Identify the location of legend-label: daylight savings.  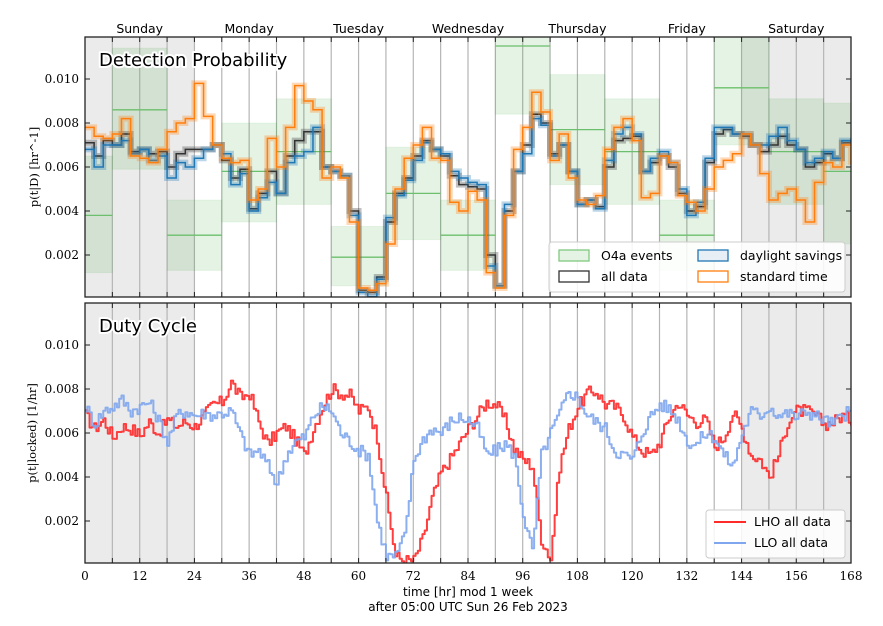
(791, 255).